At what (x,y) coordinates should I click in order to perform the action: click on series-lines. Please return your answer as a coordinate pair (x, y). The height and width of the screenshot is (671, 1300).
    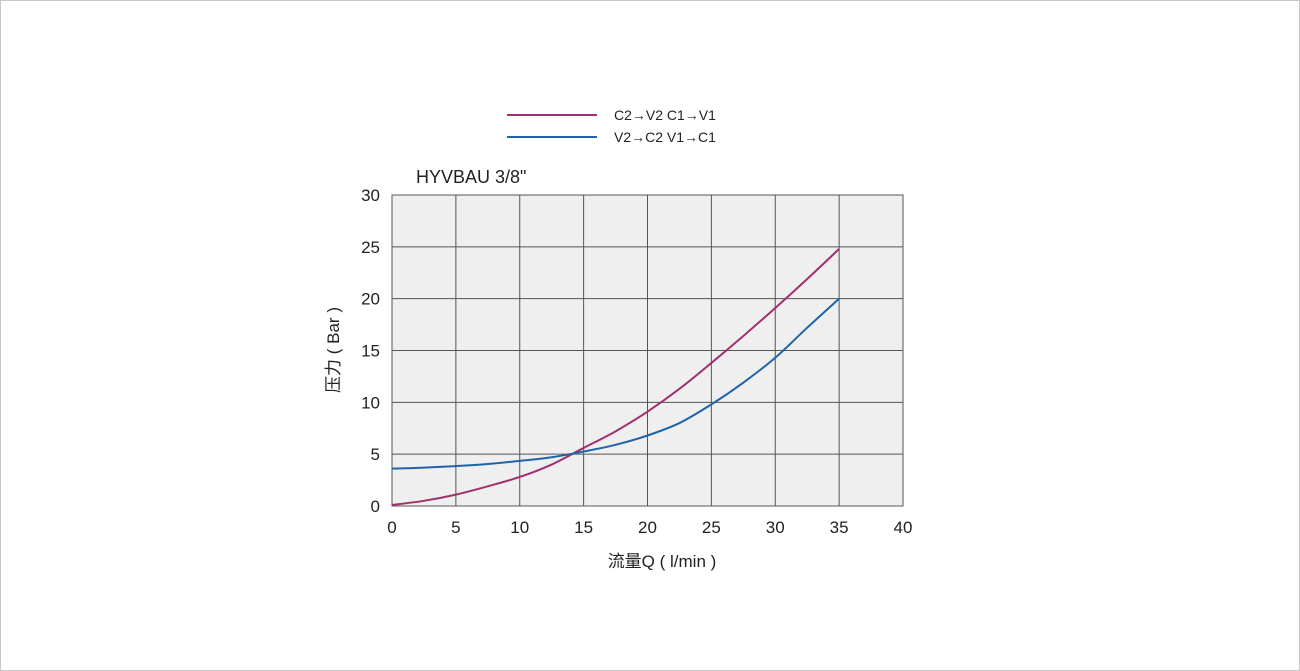
    Looking at the image, I should click on (615, 377).